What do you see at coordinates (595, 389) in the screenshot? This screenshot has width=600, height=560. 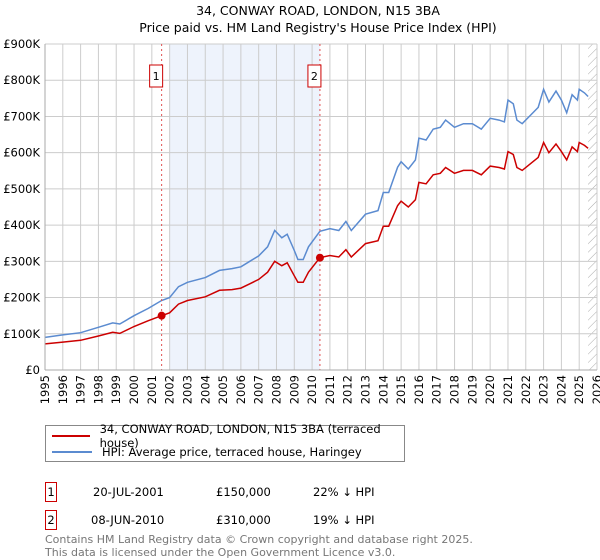 I see `x-tick-label: 2026` at bounding box center [595, 389].